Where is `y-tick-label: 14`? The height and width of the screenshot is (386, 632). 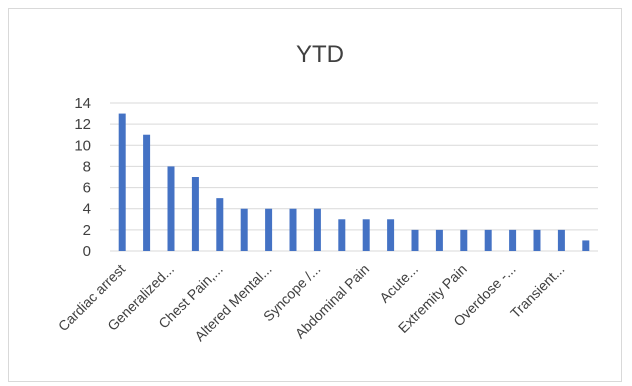
y-tick-label: 14 is located at coordinates (82, 103).